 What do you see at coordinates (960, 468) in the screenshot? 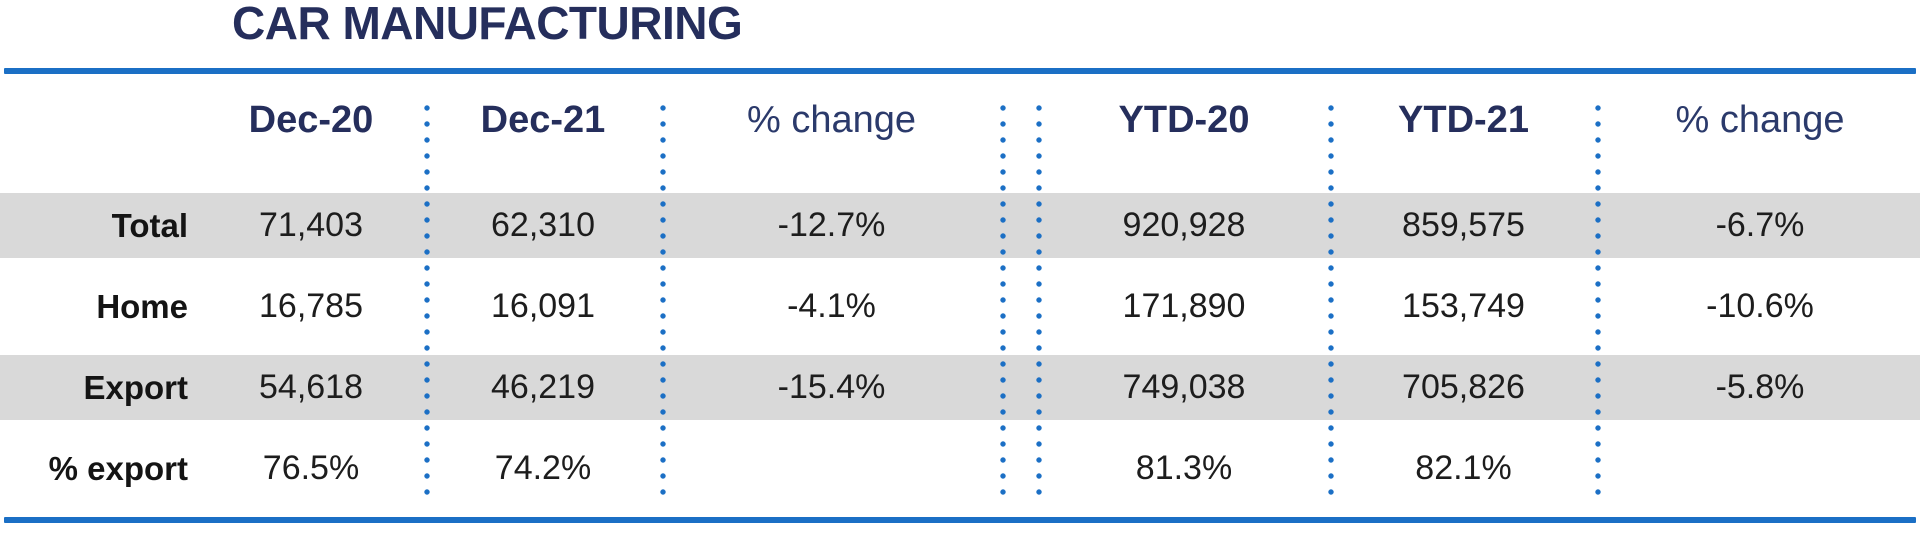
I see `table-row-pct-export: % export 76.5% 74.2% 81.3% 82.1%` at bounding box center [960, 468].